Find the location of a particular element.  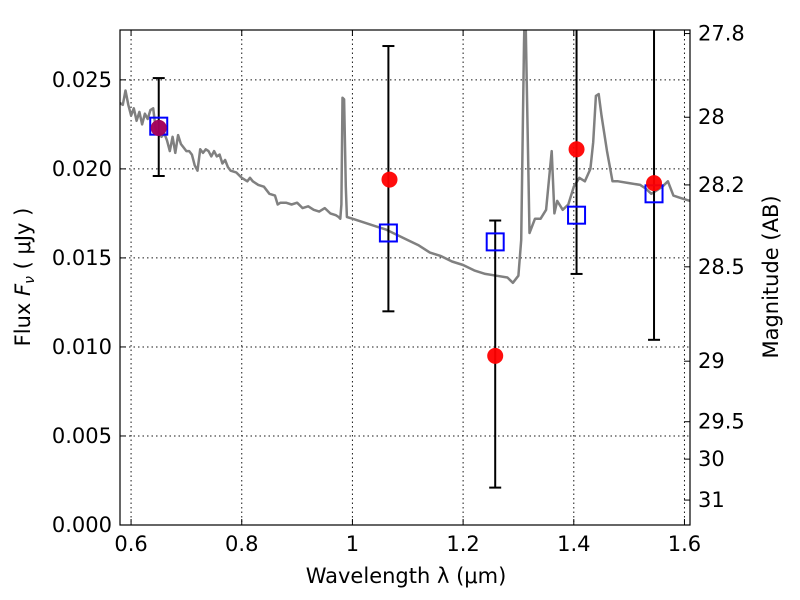

x-axis-title: Wavelength λ (μm) is located at coordinates (406, 576).